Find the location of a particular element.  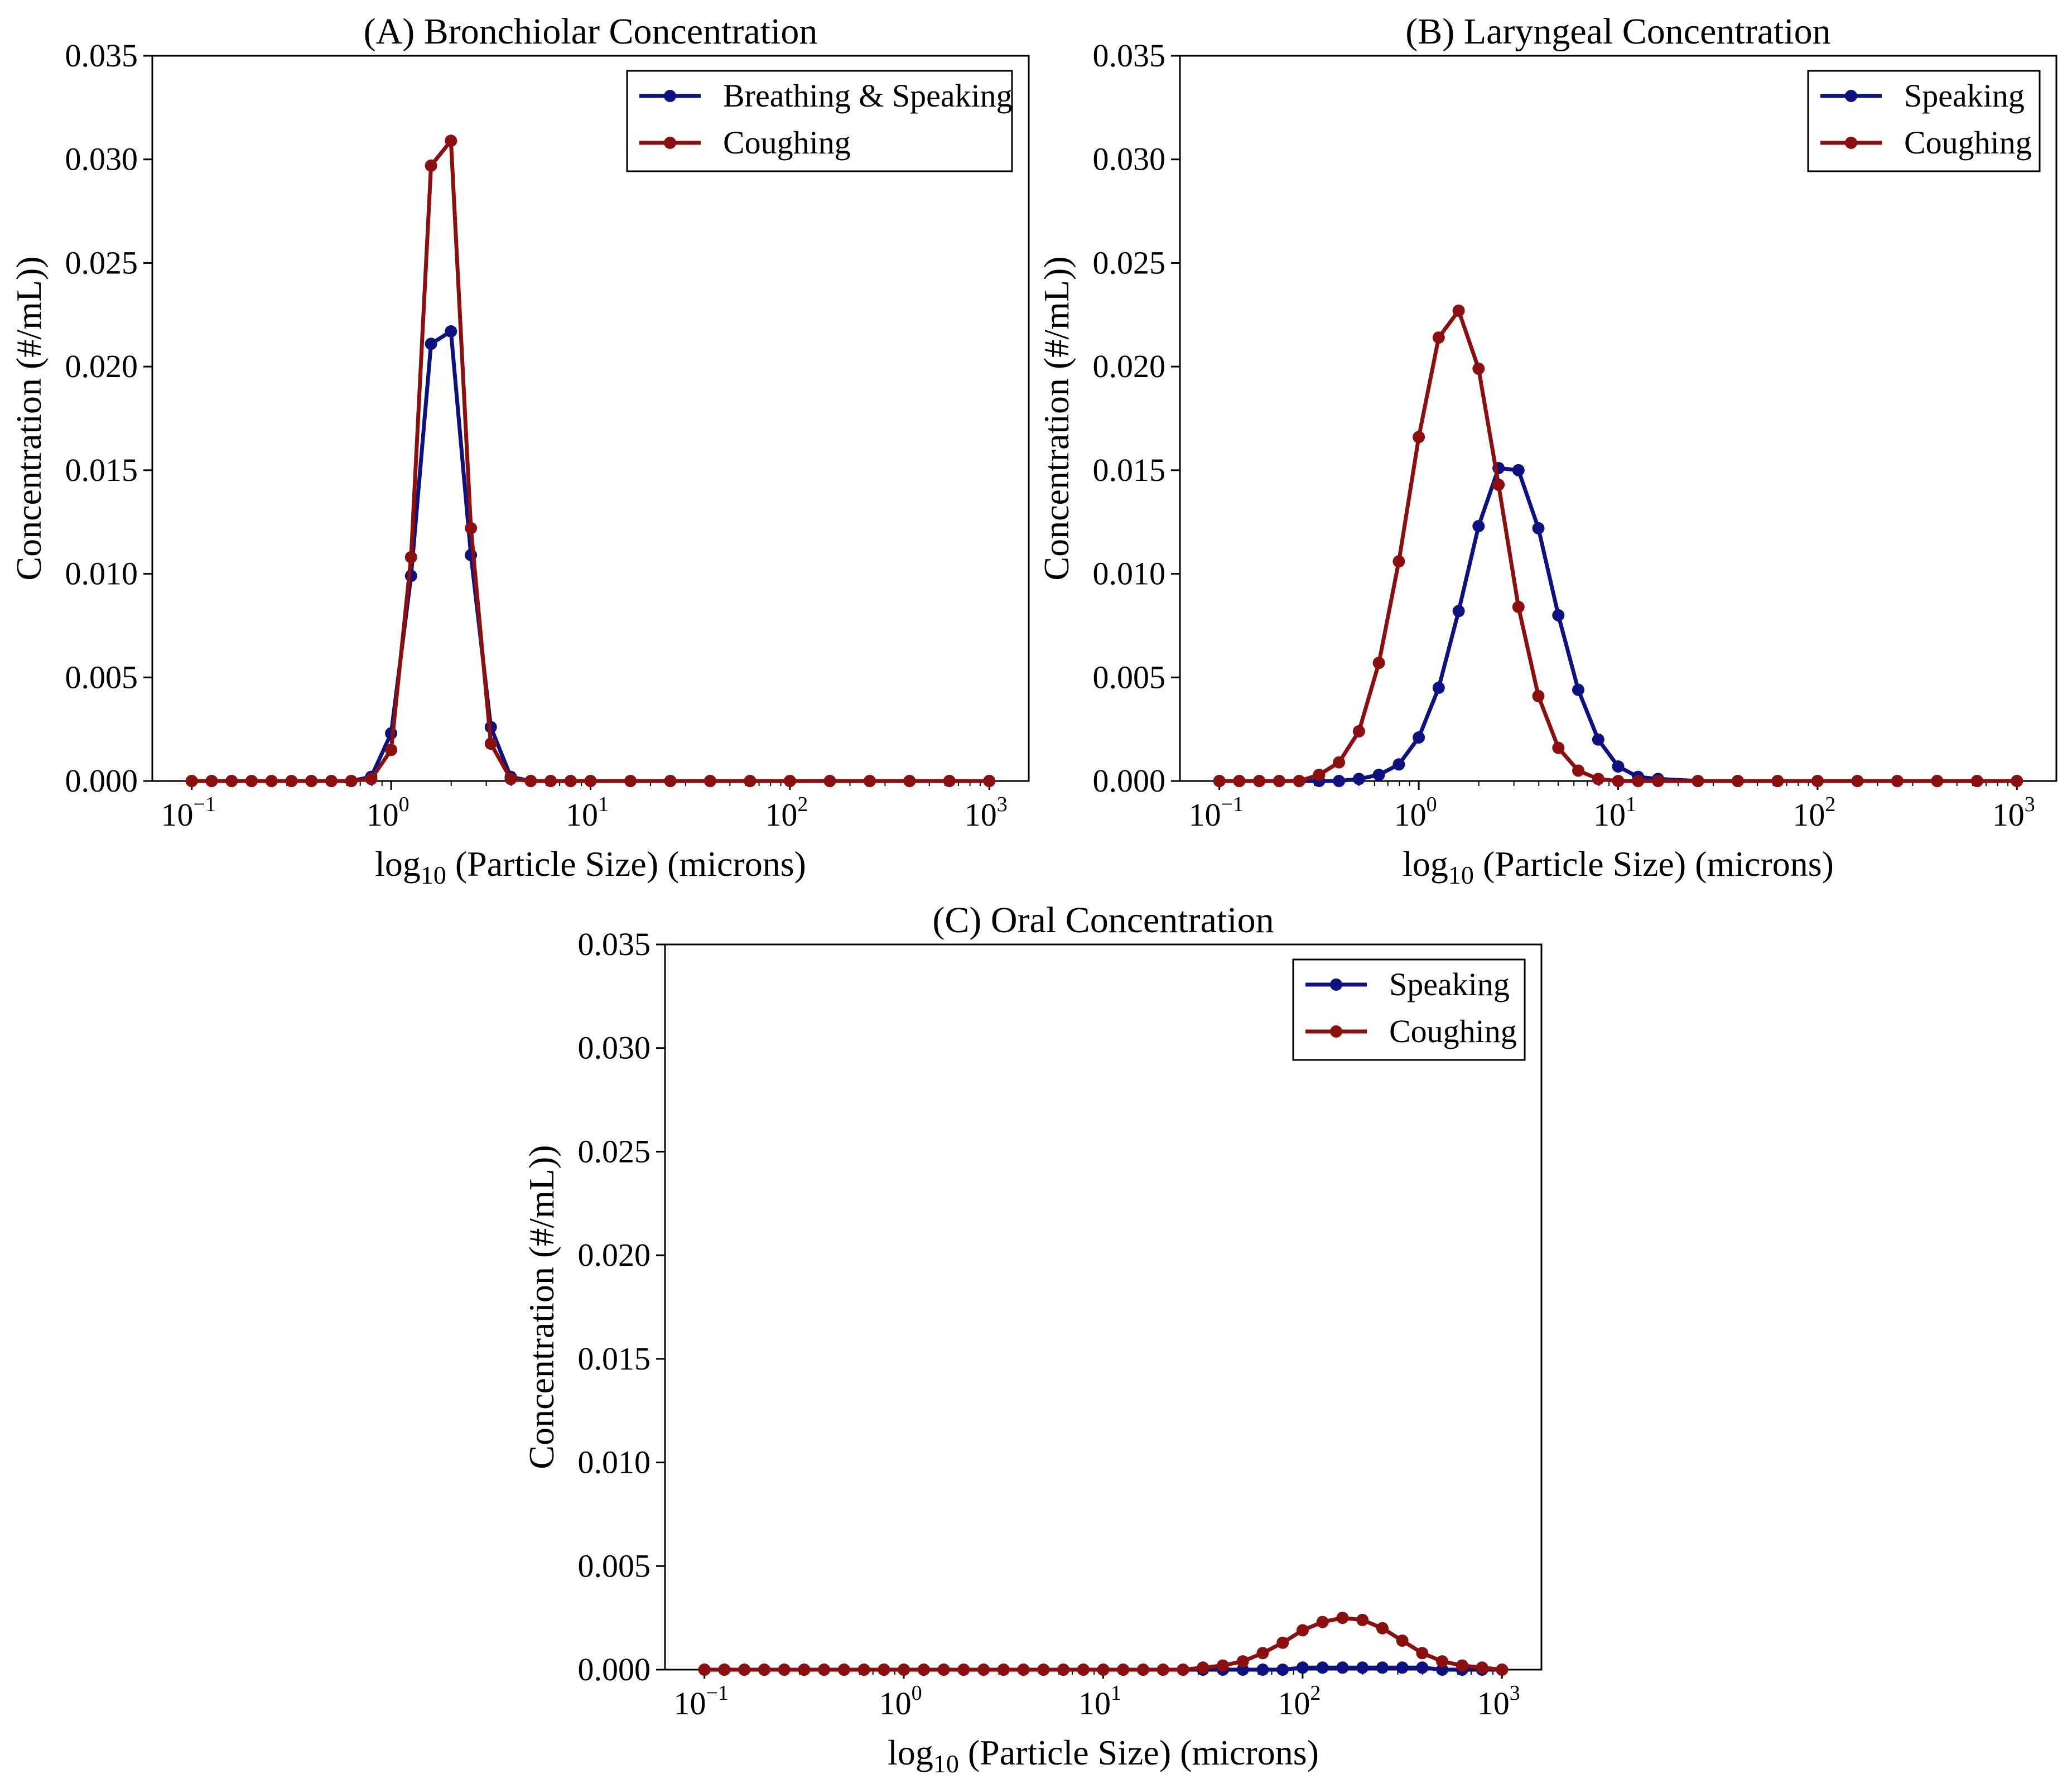

y-tick-label: 0.010 is located at coordinates (1129, 574).